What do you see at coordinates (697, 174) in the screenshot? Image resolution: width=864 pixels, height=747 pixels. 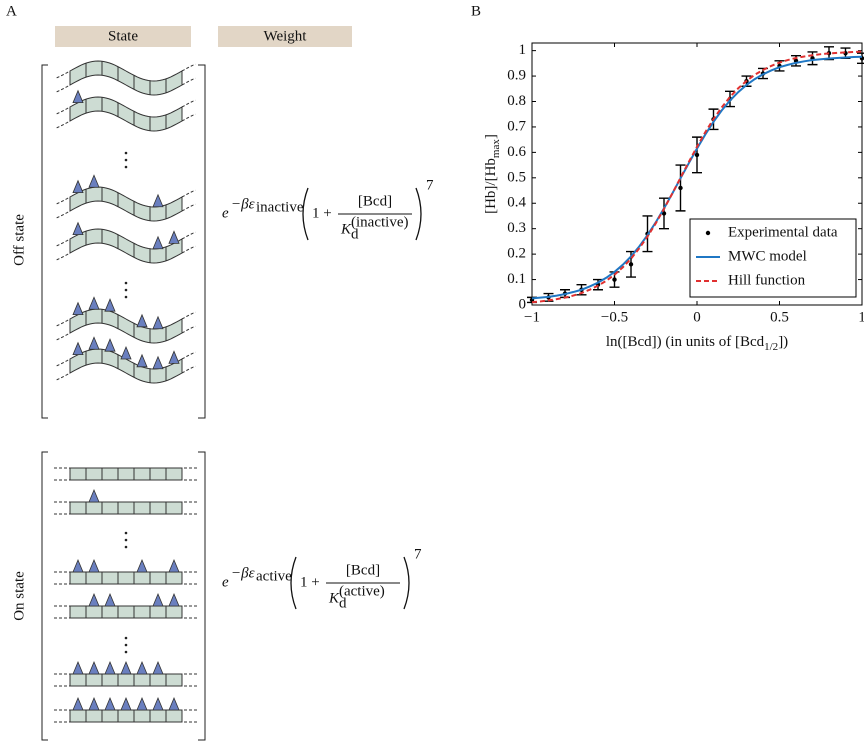 I see `plot-frame` at bounding box center [697, 174].